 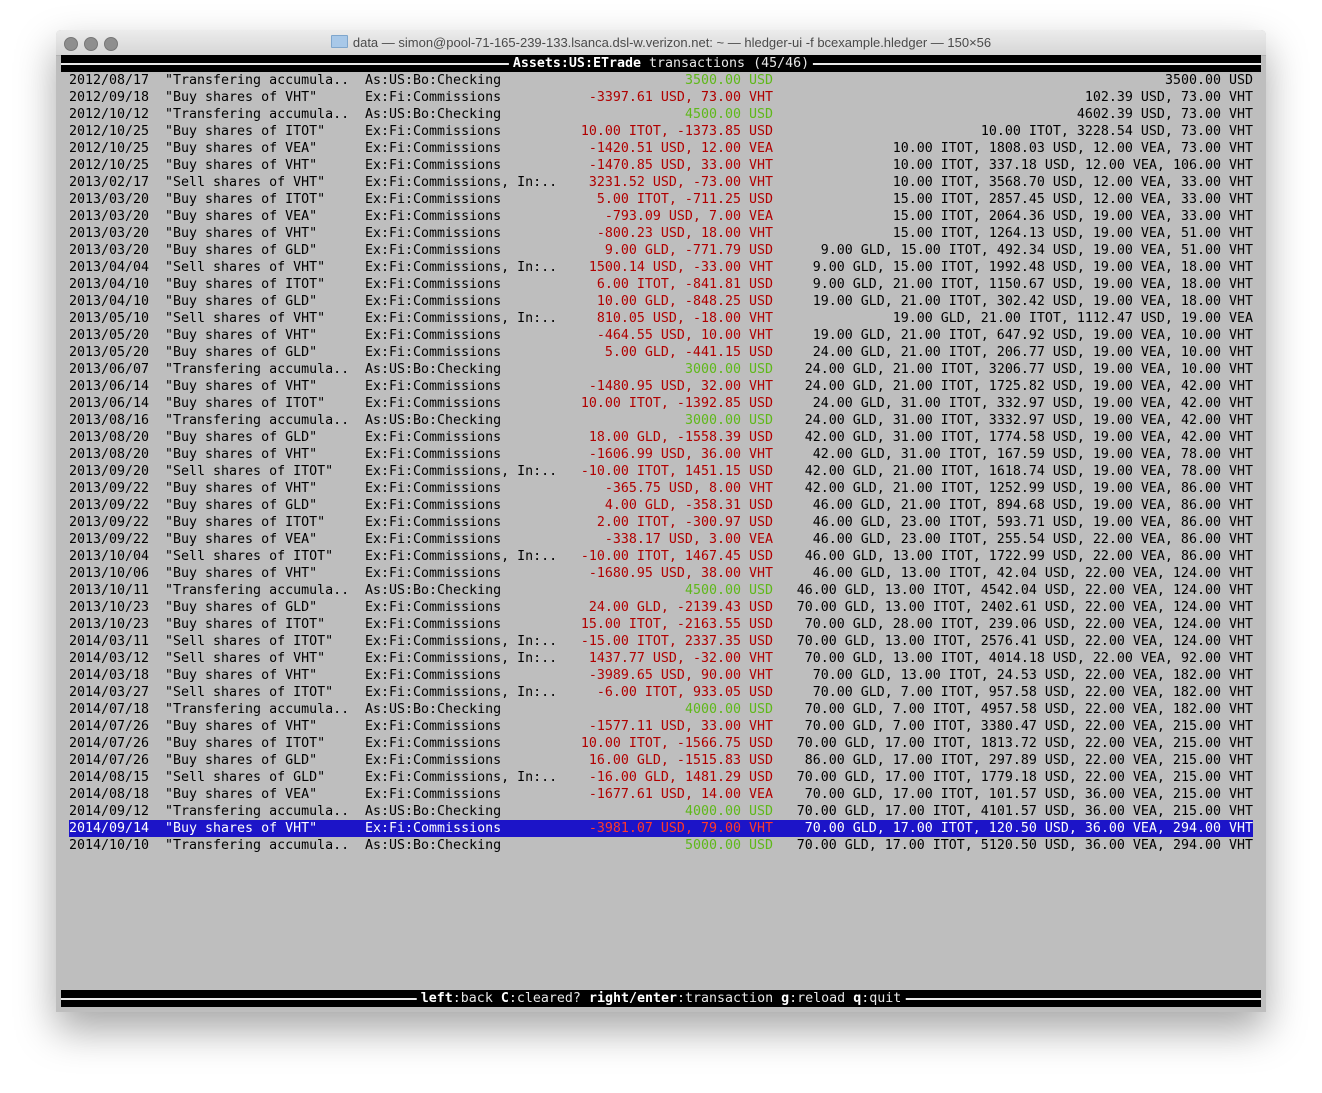 What do you see at coordinates (680, 573) in the screenshot?
I see `row-amount: -1680.95 USD, 38.00 VHT` at bounding box center [680, 573].